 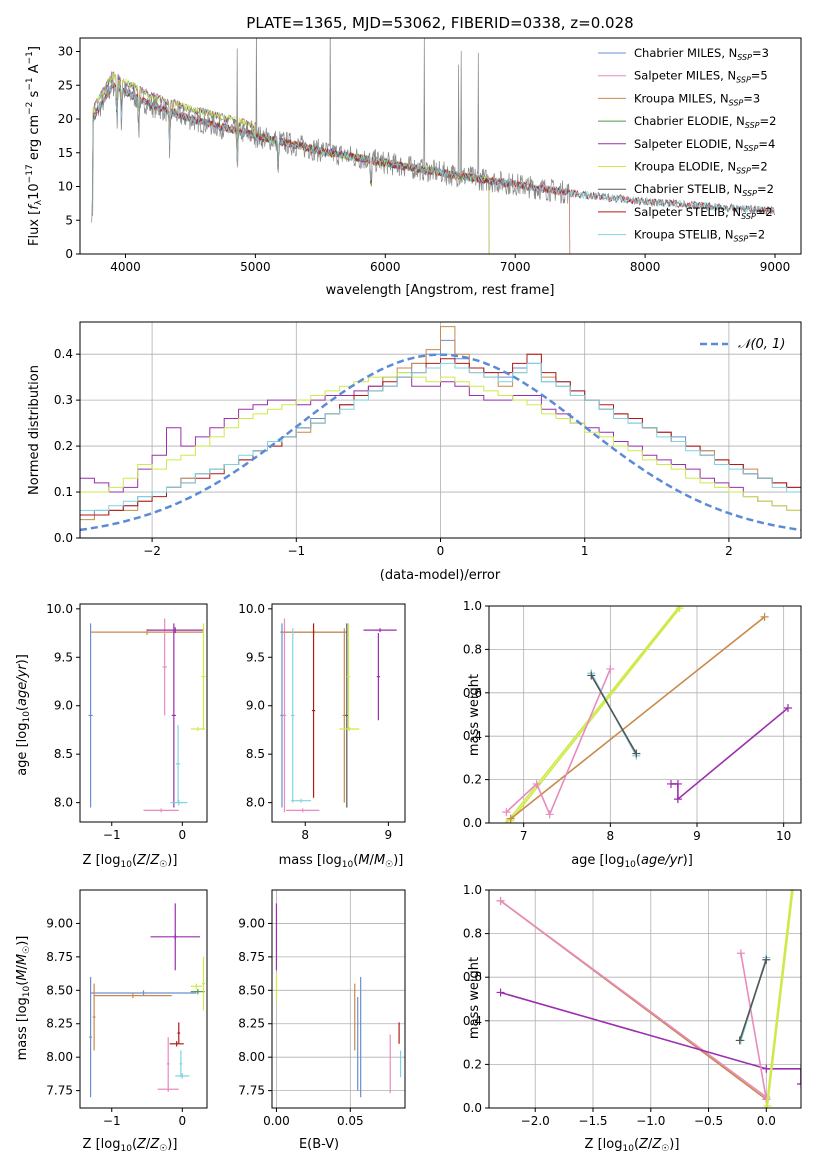 What do you see at coordinates (63, 492) in the screenshot?
I see `y-tick-label: 0.1` at bounding box center [63, 492].